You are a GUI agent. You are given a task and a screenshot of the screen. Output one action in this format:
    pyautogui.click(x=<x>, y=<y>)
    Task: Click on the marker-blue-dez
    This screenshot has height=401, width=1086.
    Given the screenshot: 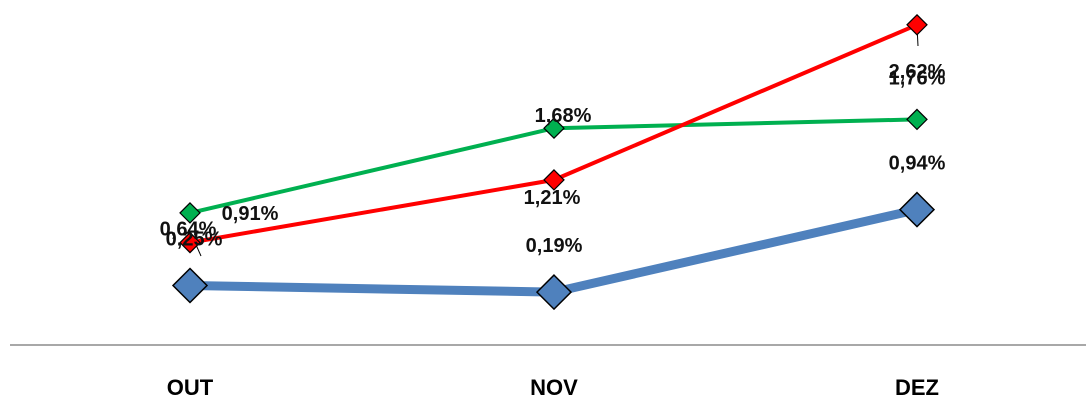 What is the action you would take?
    pyautogui.click(x=917, y=209)
    